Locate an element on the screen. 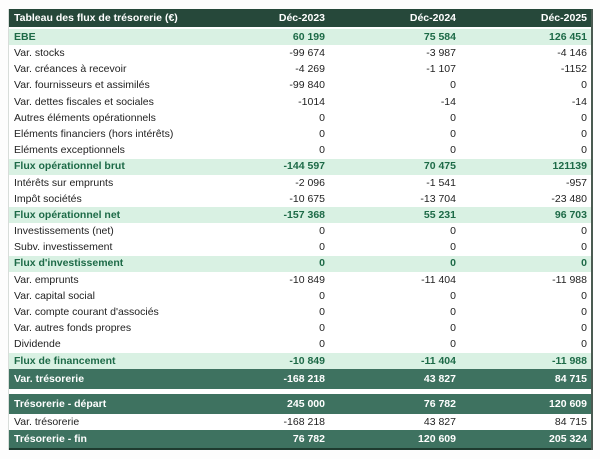 The height and width of the screenshot is (459, 600). row-label: Subv. investissement is located at coordinates (63, 247).